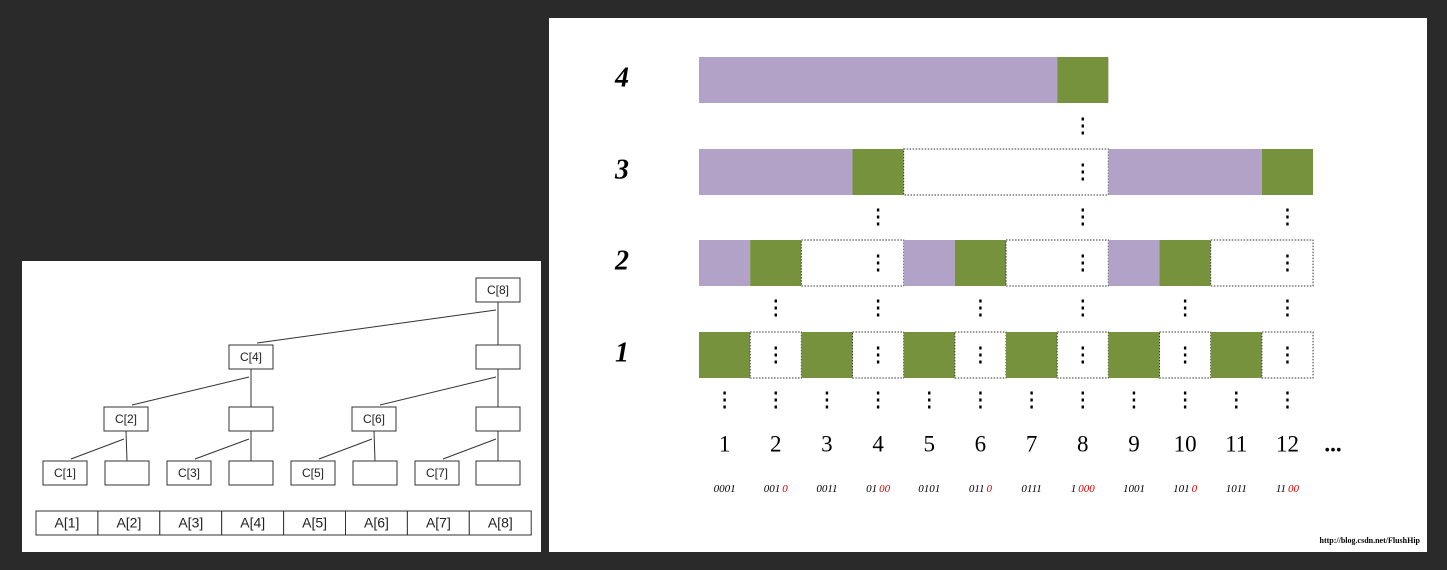  What do you see at coordinates (376, 523) in the screenshot?
I see `array-label: A[6]` at bounding box center [376, 523].